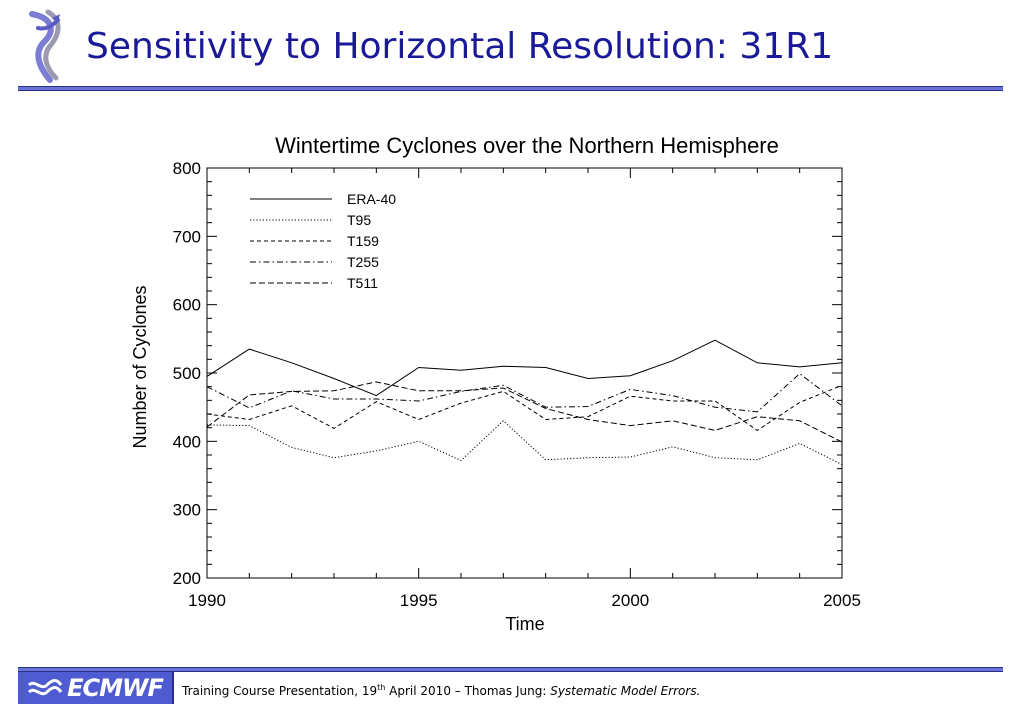 The width and height of the screenshot is (1023, 708). I want to click on ecmwf-logo-text: ECMWF, so click(115, 688).